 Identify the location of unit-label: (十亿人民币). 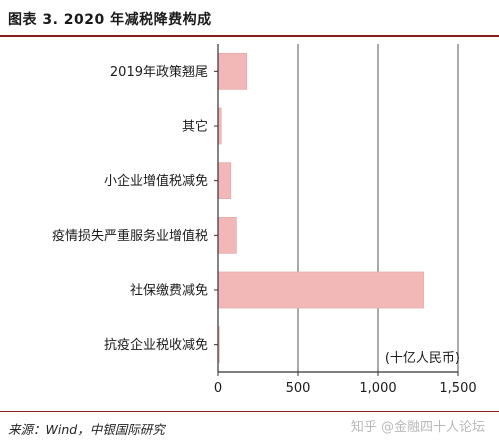
(422, 358).